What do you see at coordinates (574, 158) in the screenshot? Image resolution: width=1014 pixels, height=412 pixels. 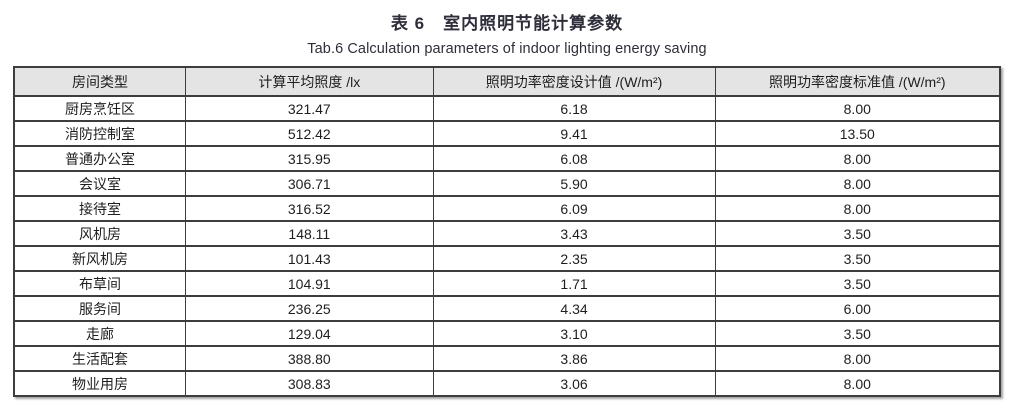 I see `cell-lpd-design-value: 6.08` at bounding box center [574, 158].